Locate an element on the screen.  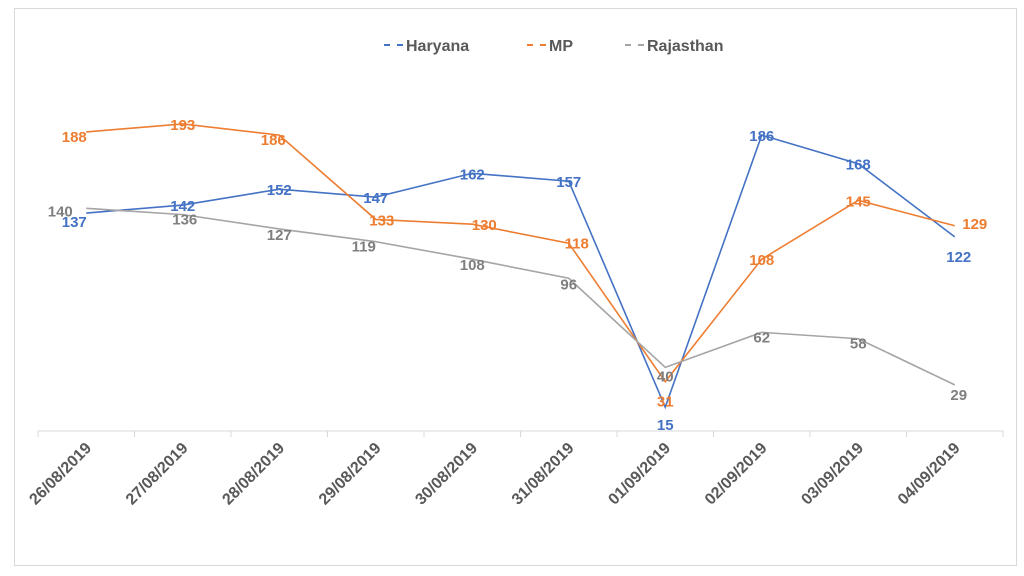
x-tick-label: 02/09/2019 is located at coordinates (736, 474).